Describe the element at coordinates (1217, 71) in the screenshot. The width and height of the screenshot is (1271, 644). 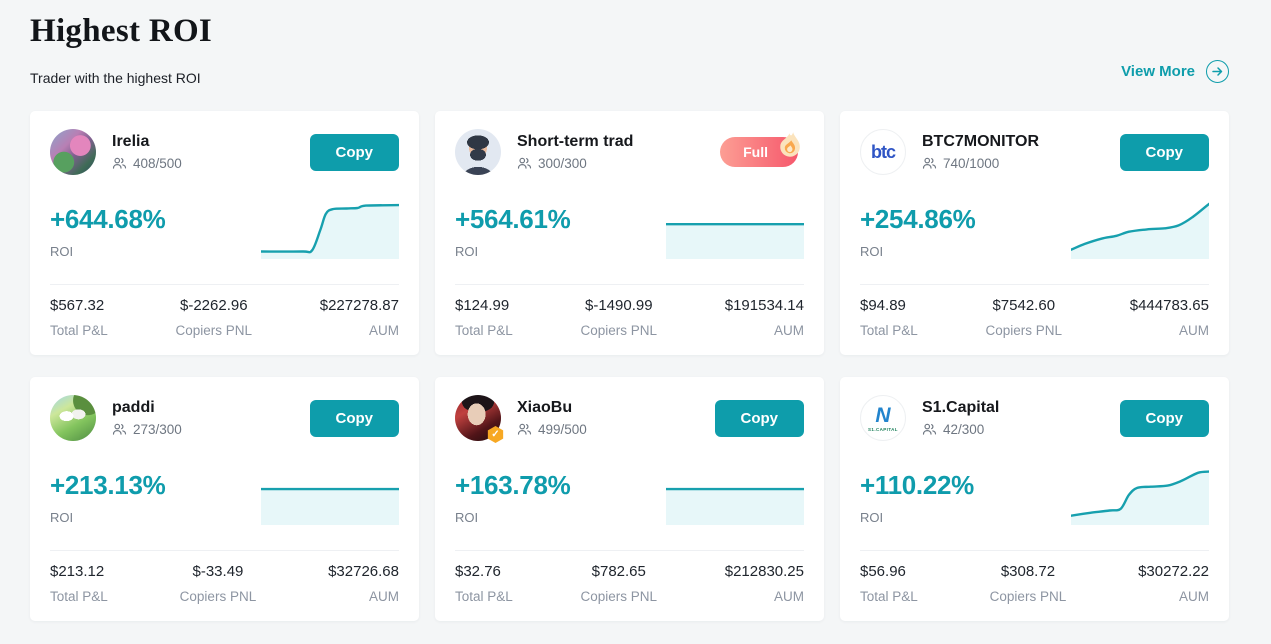
I see `arrow-right-icon` at that location.